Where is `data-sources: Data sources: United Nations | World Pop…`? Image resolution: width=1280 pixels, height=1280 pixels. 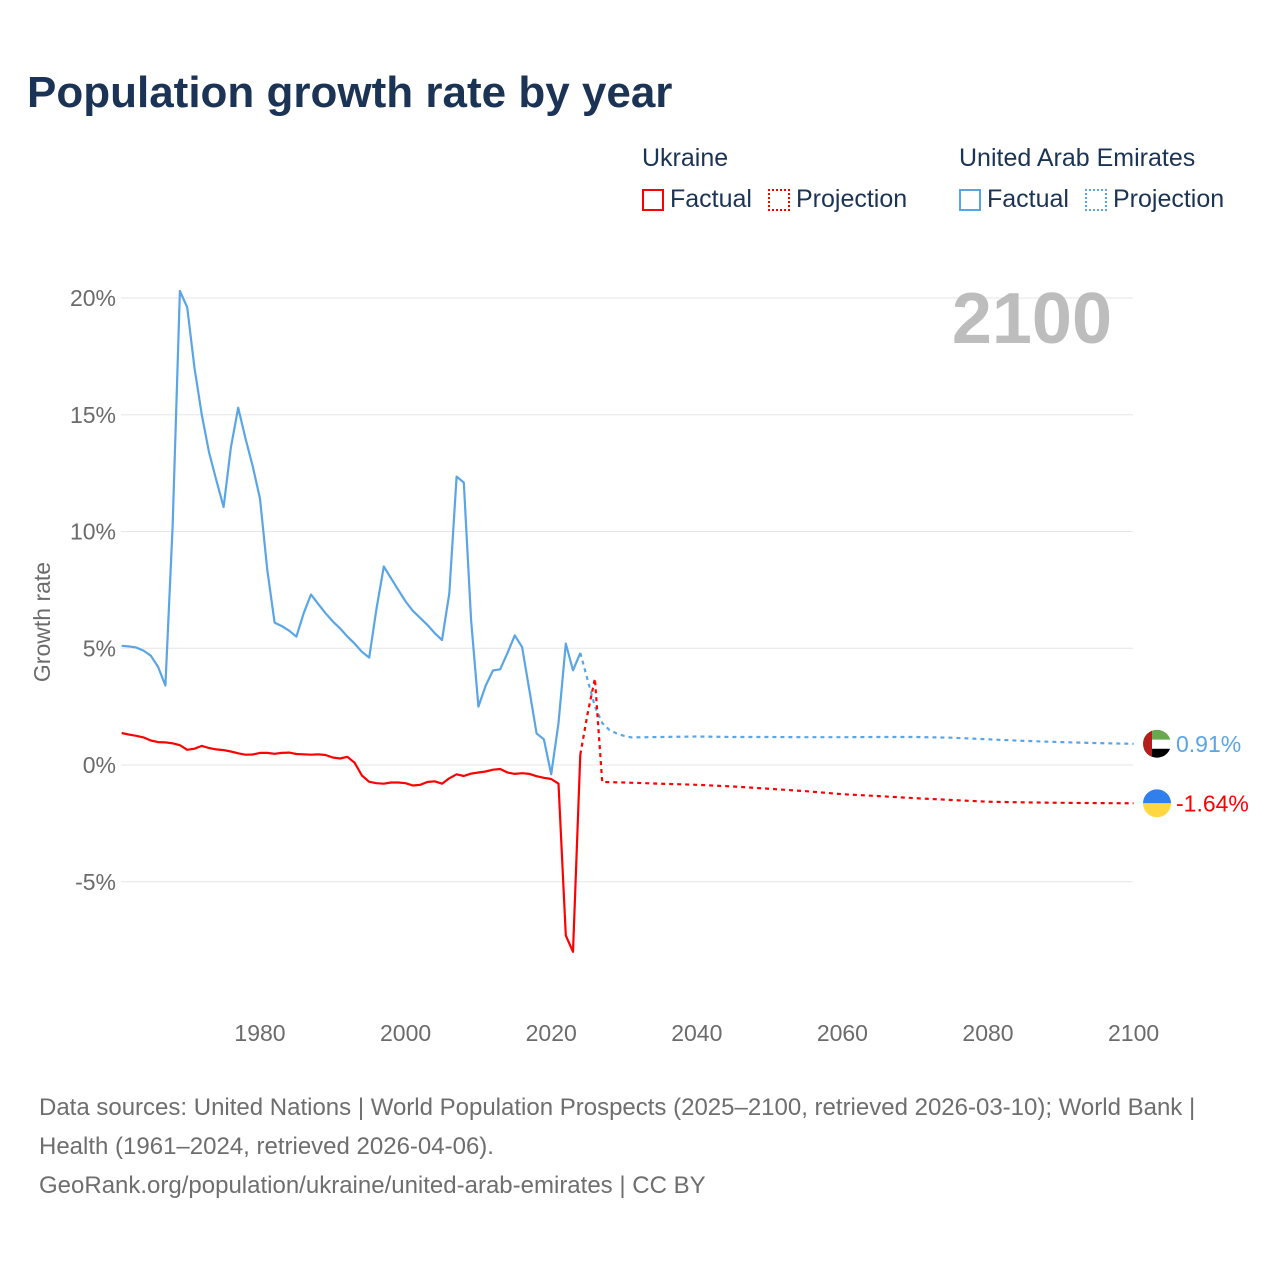
data-sources: Data sources: United Nations | World Pop… is located at coordinates (617, 1127).